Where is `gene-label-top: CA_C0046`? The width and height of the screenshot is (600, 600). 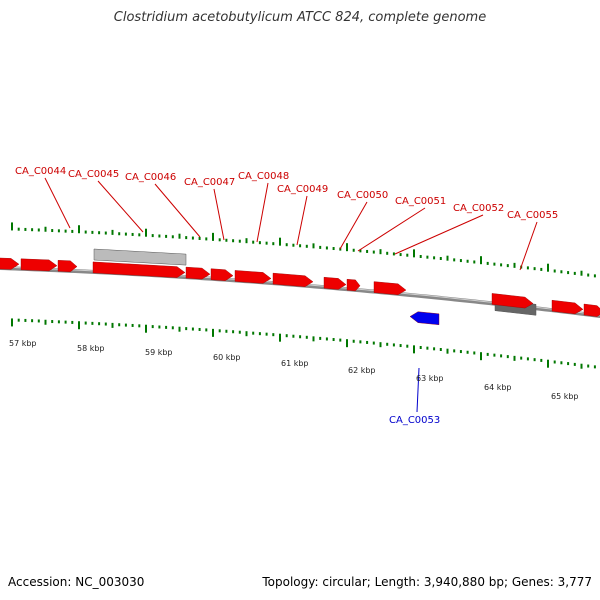
gene-label-top: CA_C0046 is located at coordinates (150, 177).